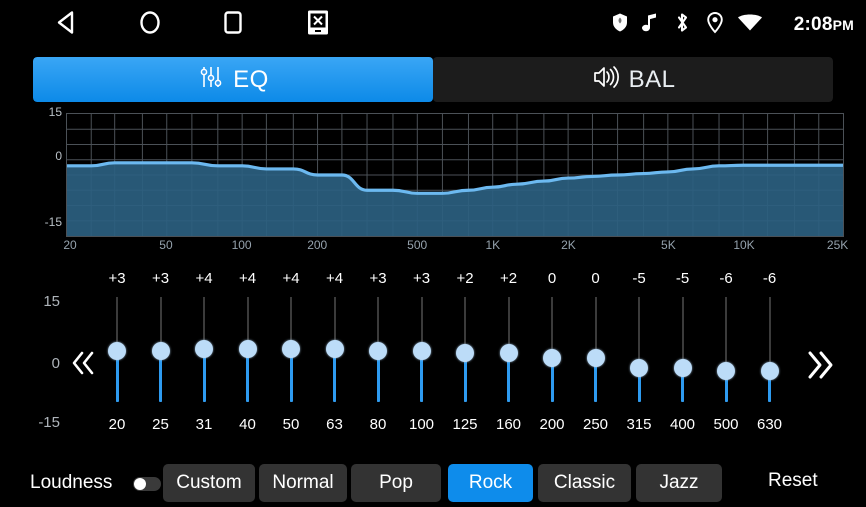 The image size is (866, 507). I want to click on tab-bal-label: BAL, so click(652, 79).